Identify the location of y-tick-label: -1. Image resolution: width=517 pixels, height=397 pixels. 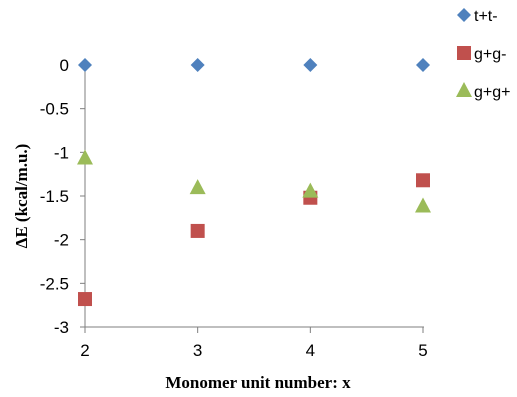
(61, 152).